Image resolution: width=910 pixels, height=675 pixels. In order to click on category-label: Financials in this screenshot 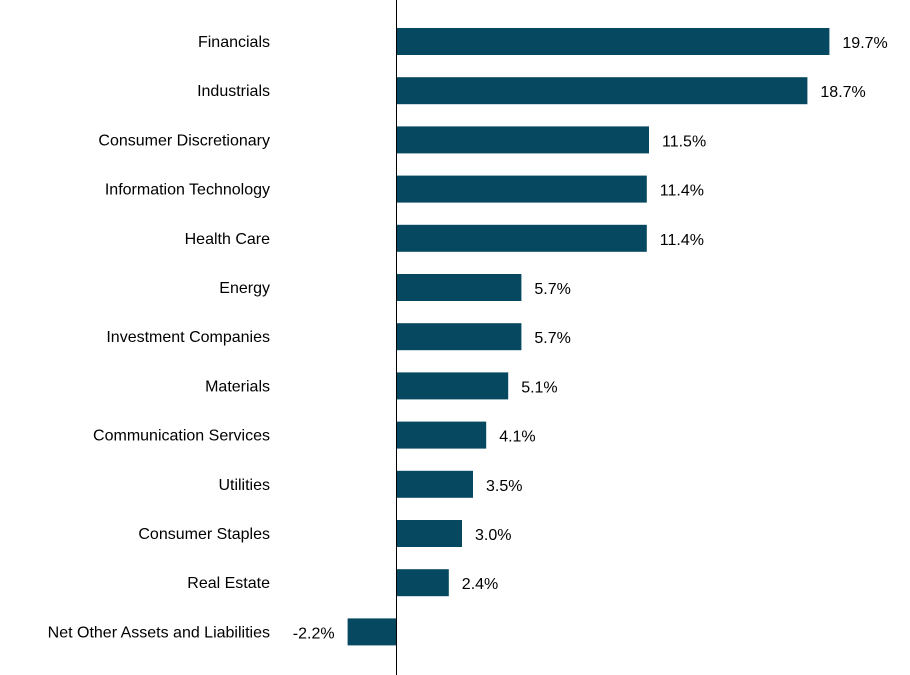, I will do `click(234, 42)`.